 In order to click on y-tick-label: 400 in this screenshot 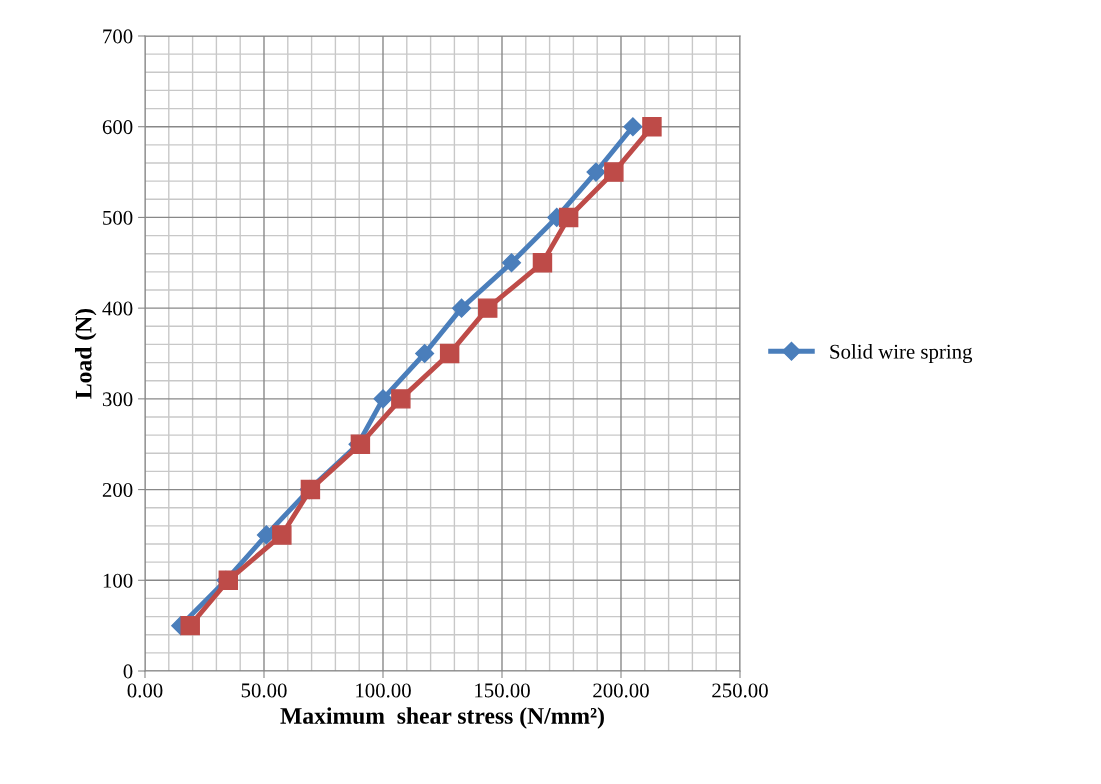, I will do `click(117, 308)`.